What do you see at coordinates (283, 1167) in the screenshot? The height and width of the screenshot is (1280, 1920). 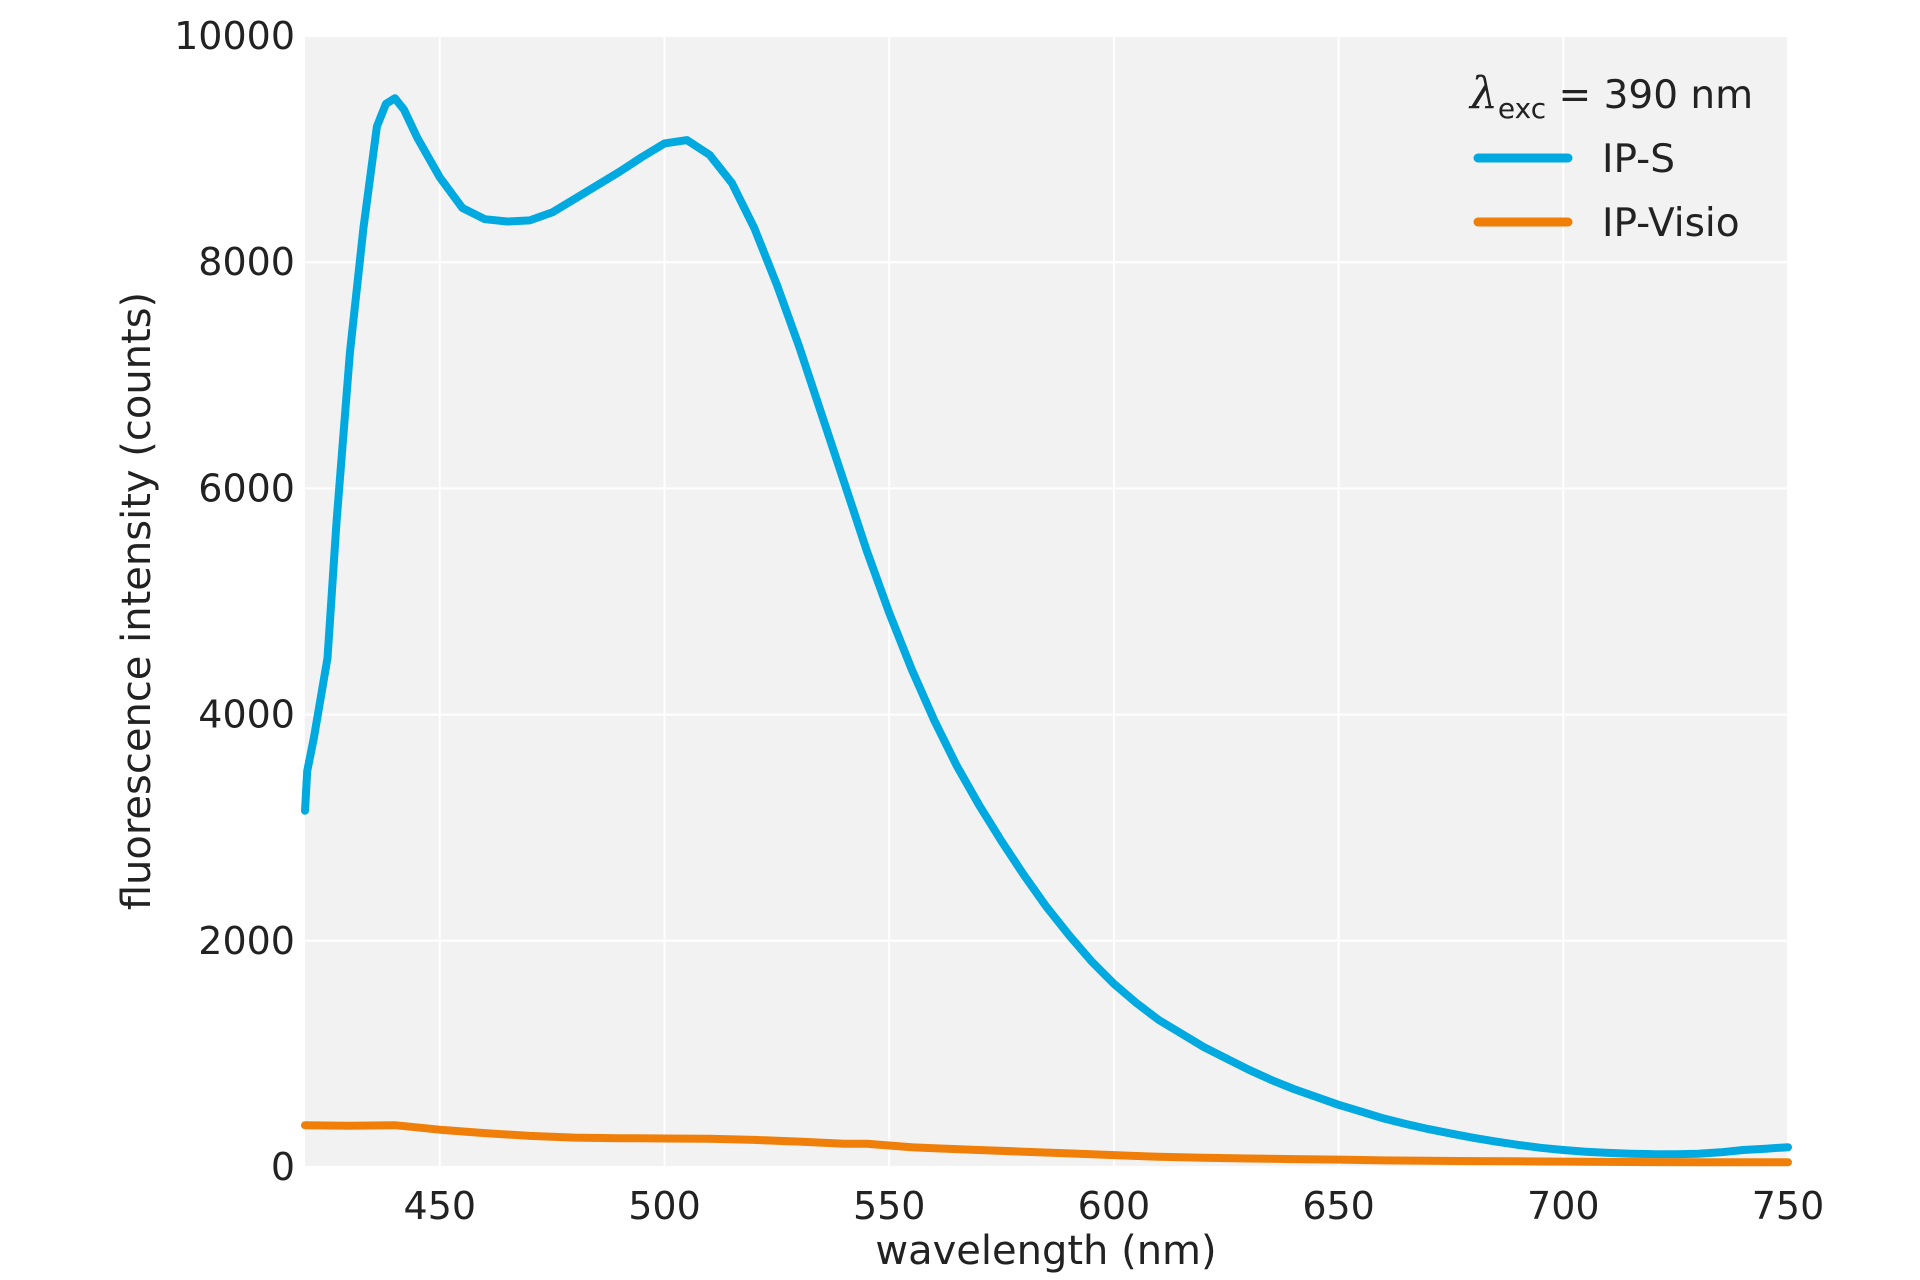 I see `y-tick-label: 0` at bounding box center [283, 1167].